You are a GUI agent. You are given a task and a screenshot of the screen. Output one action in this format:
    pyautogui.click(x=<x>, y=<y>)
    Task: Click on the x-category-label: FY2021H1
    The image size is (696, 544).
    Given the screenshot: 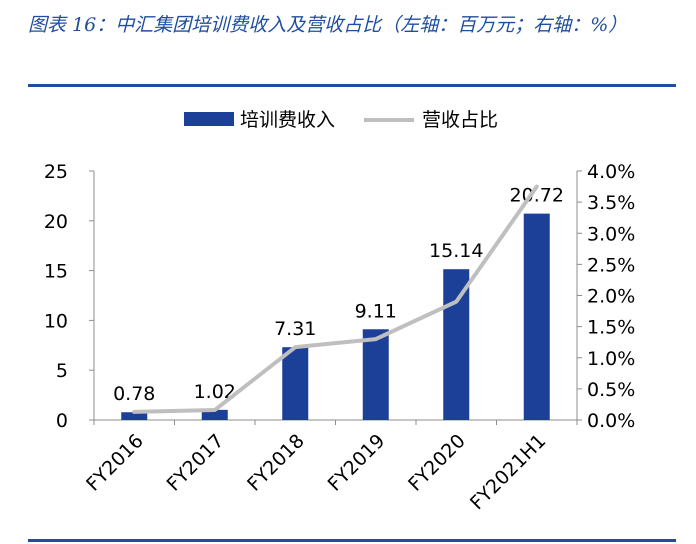 What is the action you would take?
    pyautogui.click(x=508, y=472)
    